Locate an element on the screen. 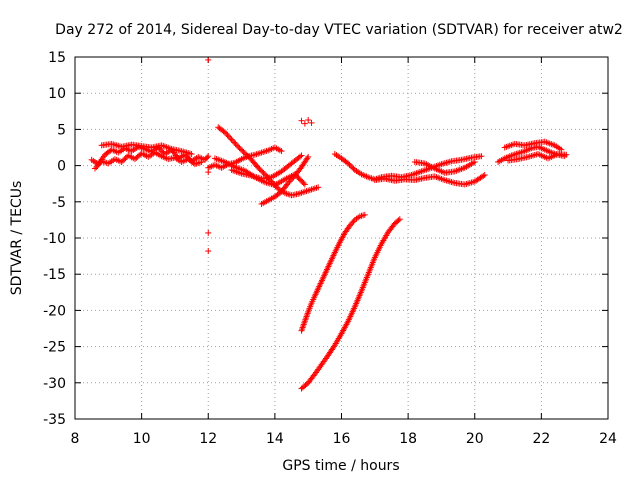 The height and width of the screenshot is (480, 640). y-axis-label: SDTVAR / TECUs is located at coordinates (17, 238).